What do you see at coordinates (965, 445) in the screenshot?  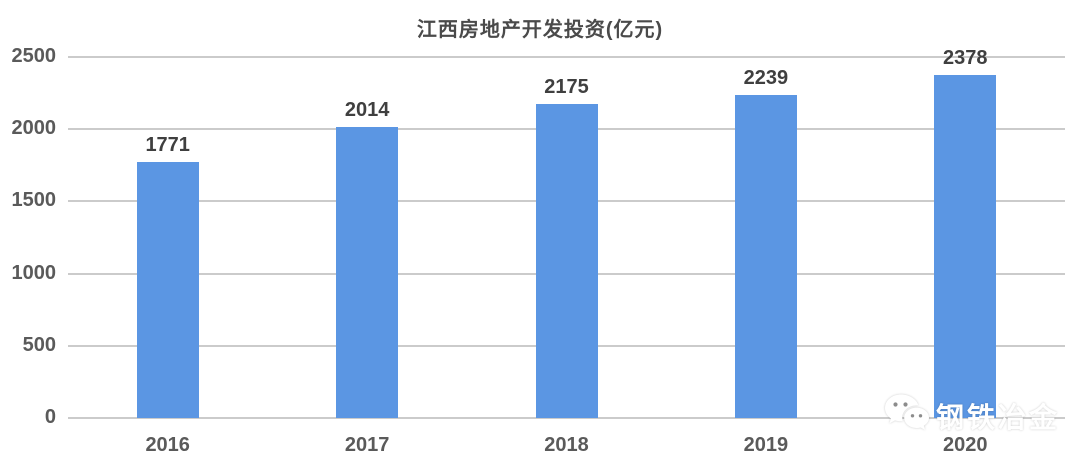 I see `x-tick-label-2020: 2020` at bounding box center [965, 445].